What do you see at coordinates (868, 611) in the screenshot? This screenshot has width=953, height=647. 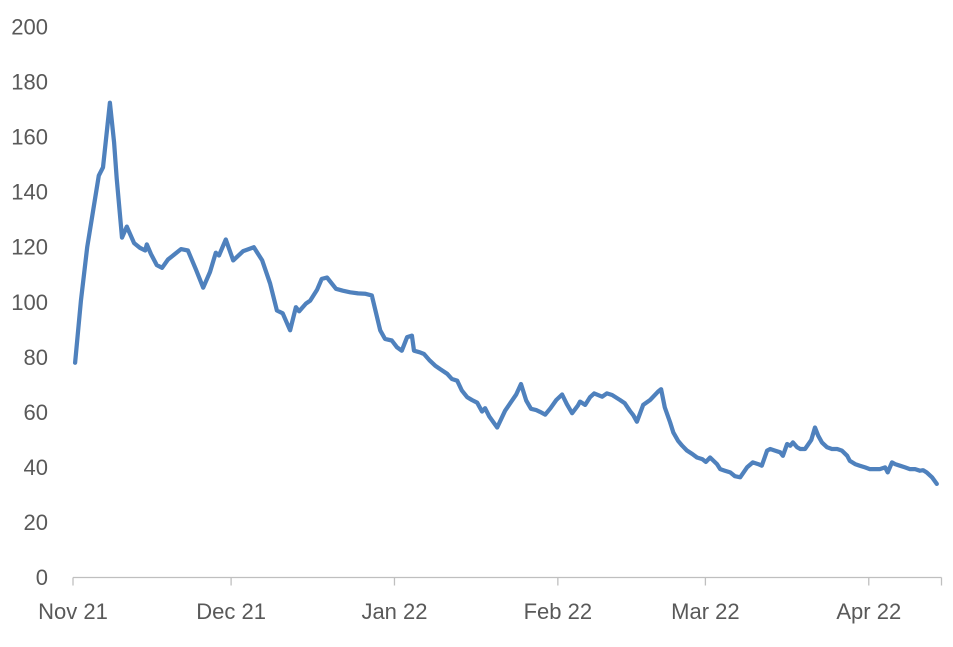 I see `x-axis-tick-label: Apr 22` at bounding box center [868, 611].